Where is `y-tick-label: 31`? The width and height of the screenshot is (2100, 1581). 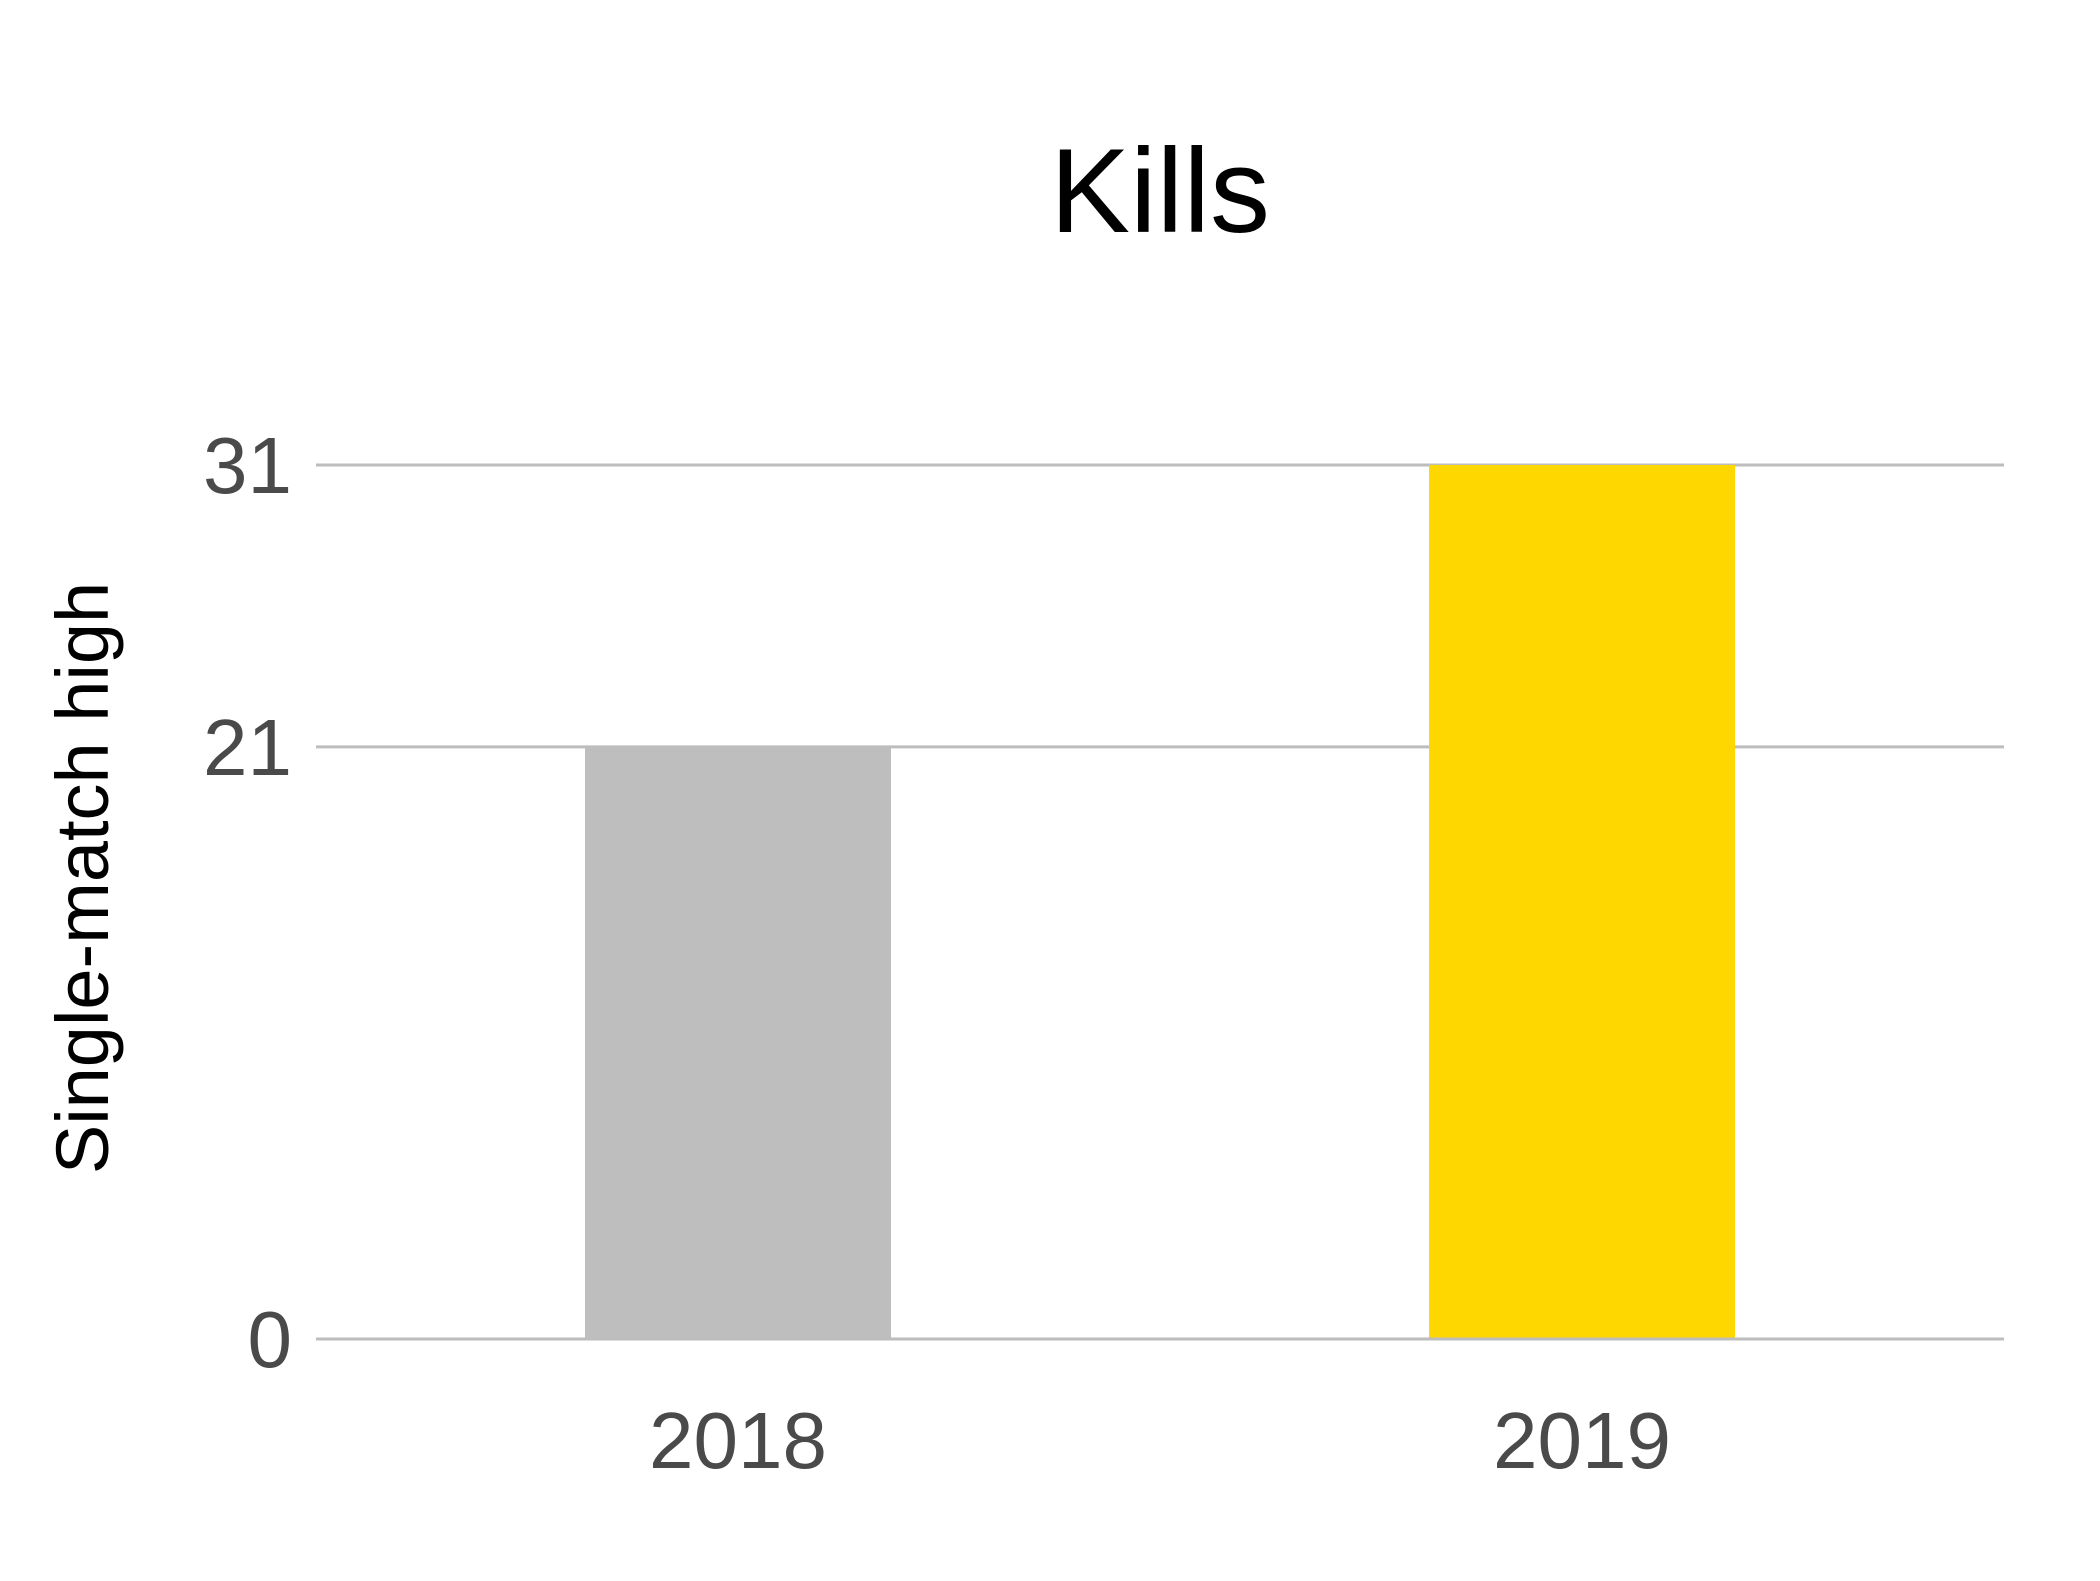
y-tick-label: 31 is located at coordinates (247, 465).